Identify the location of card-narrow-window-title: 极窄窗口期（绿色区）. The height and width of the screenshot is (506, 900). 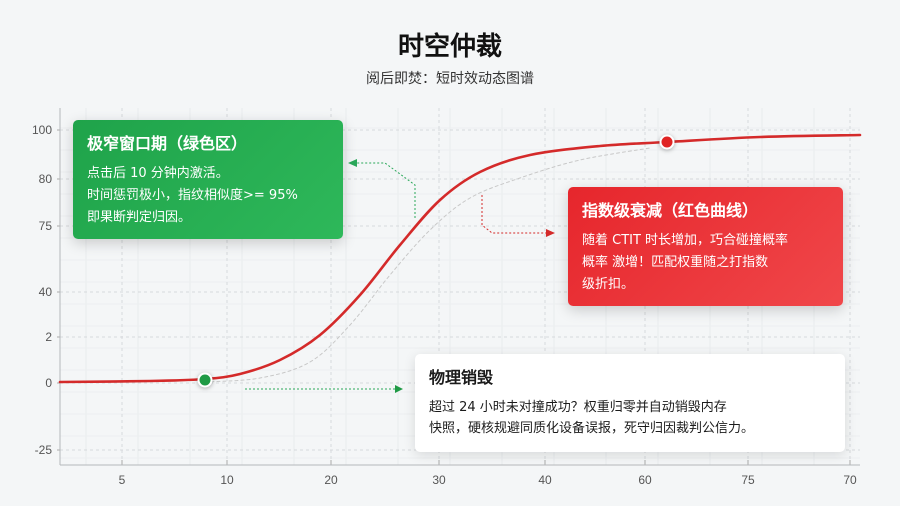
(167, 143).